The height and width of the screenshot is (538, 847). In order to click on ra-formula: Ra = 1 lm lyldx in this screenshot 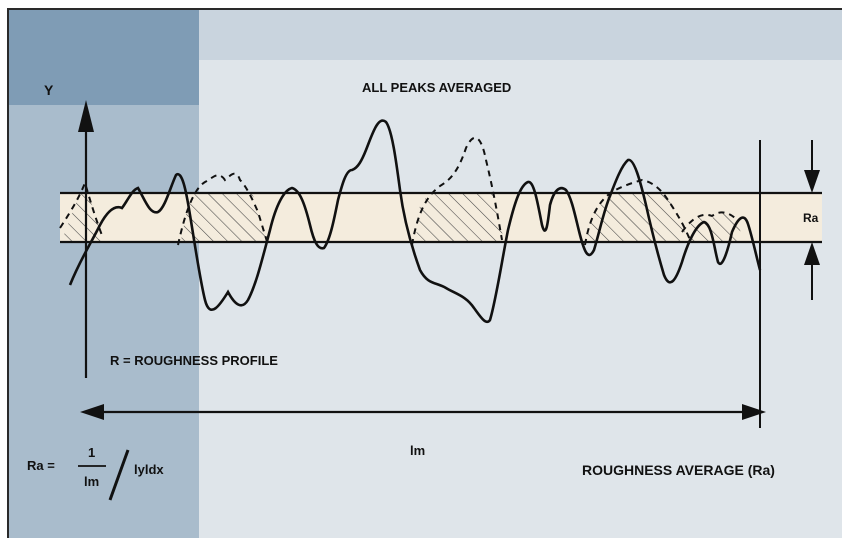, I will do `click(95, 473)`.